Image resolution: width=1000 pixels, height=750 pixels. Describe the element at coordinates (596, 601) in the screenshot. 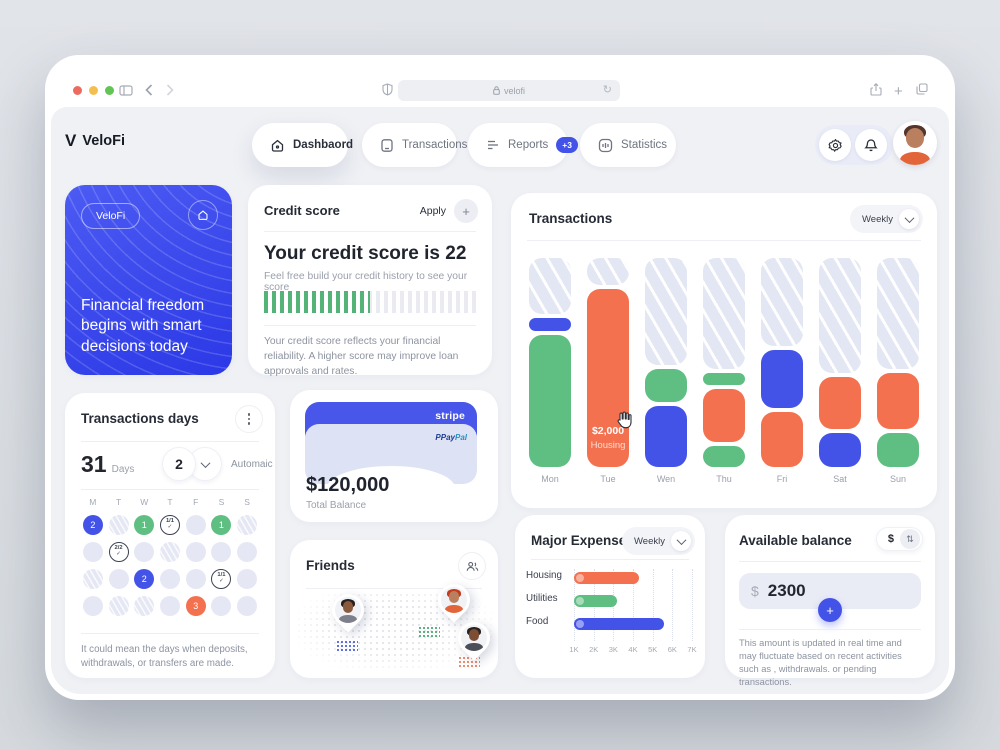

I see `expense-bar-utilities` at that location.